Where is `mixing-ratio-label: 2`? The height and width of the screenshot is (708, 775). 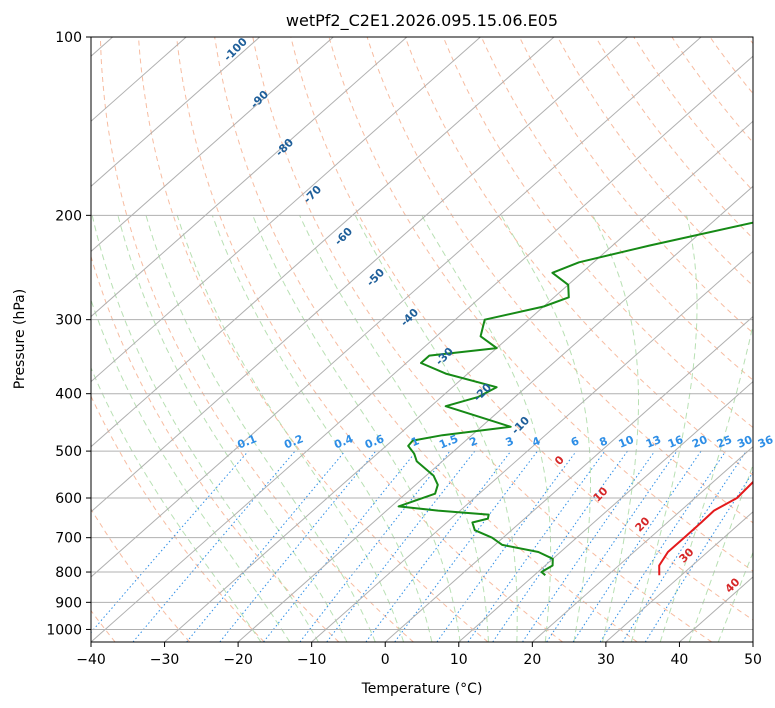
mixing-ratio-label: 2 is located at coordinates (474, 441).